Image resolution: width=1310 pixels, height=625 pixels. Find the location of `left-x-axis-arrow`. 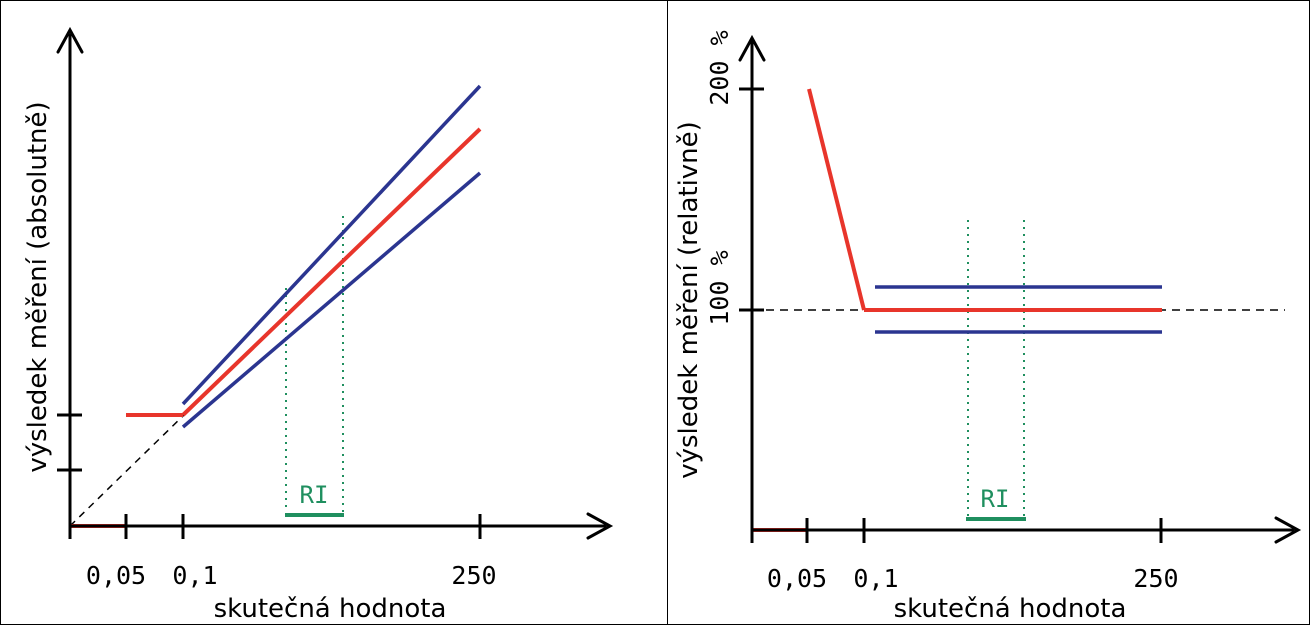

left-x-axis-arrow is located at coordinates (600, 526).